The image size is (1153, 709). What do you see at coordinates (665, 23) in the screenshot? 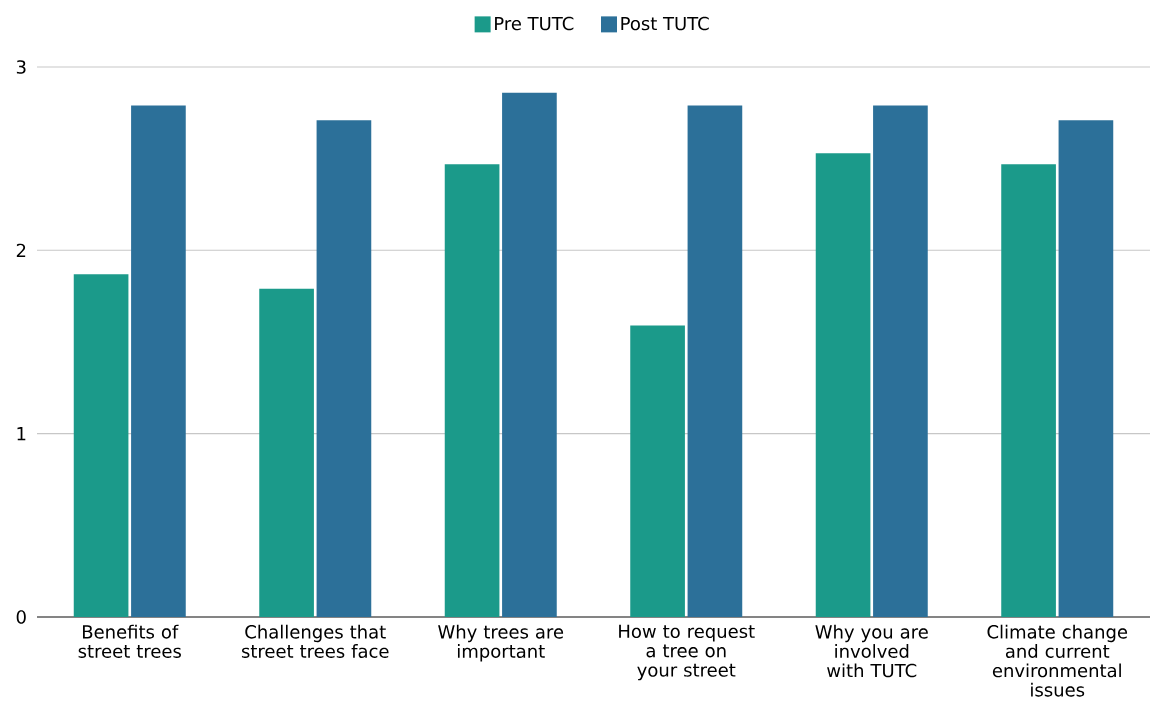
I see `legend-label: Post TUTC` at bounding box center [665, 23].